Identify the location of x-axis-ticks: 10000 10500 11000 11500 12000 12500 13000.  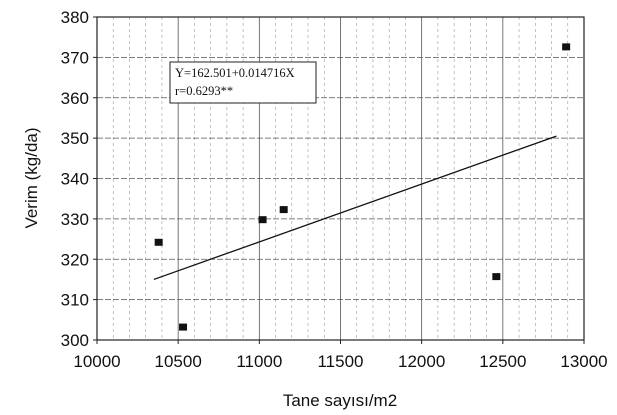
(340, 355).